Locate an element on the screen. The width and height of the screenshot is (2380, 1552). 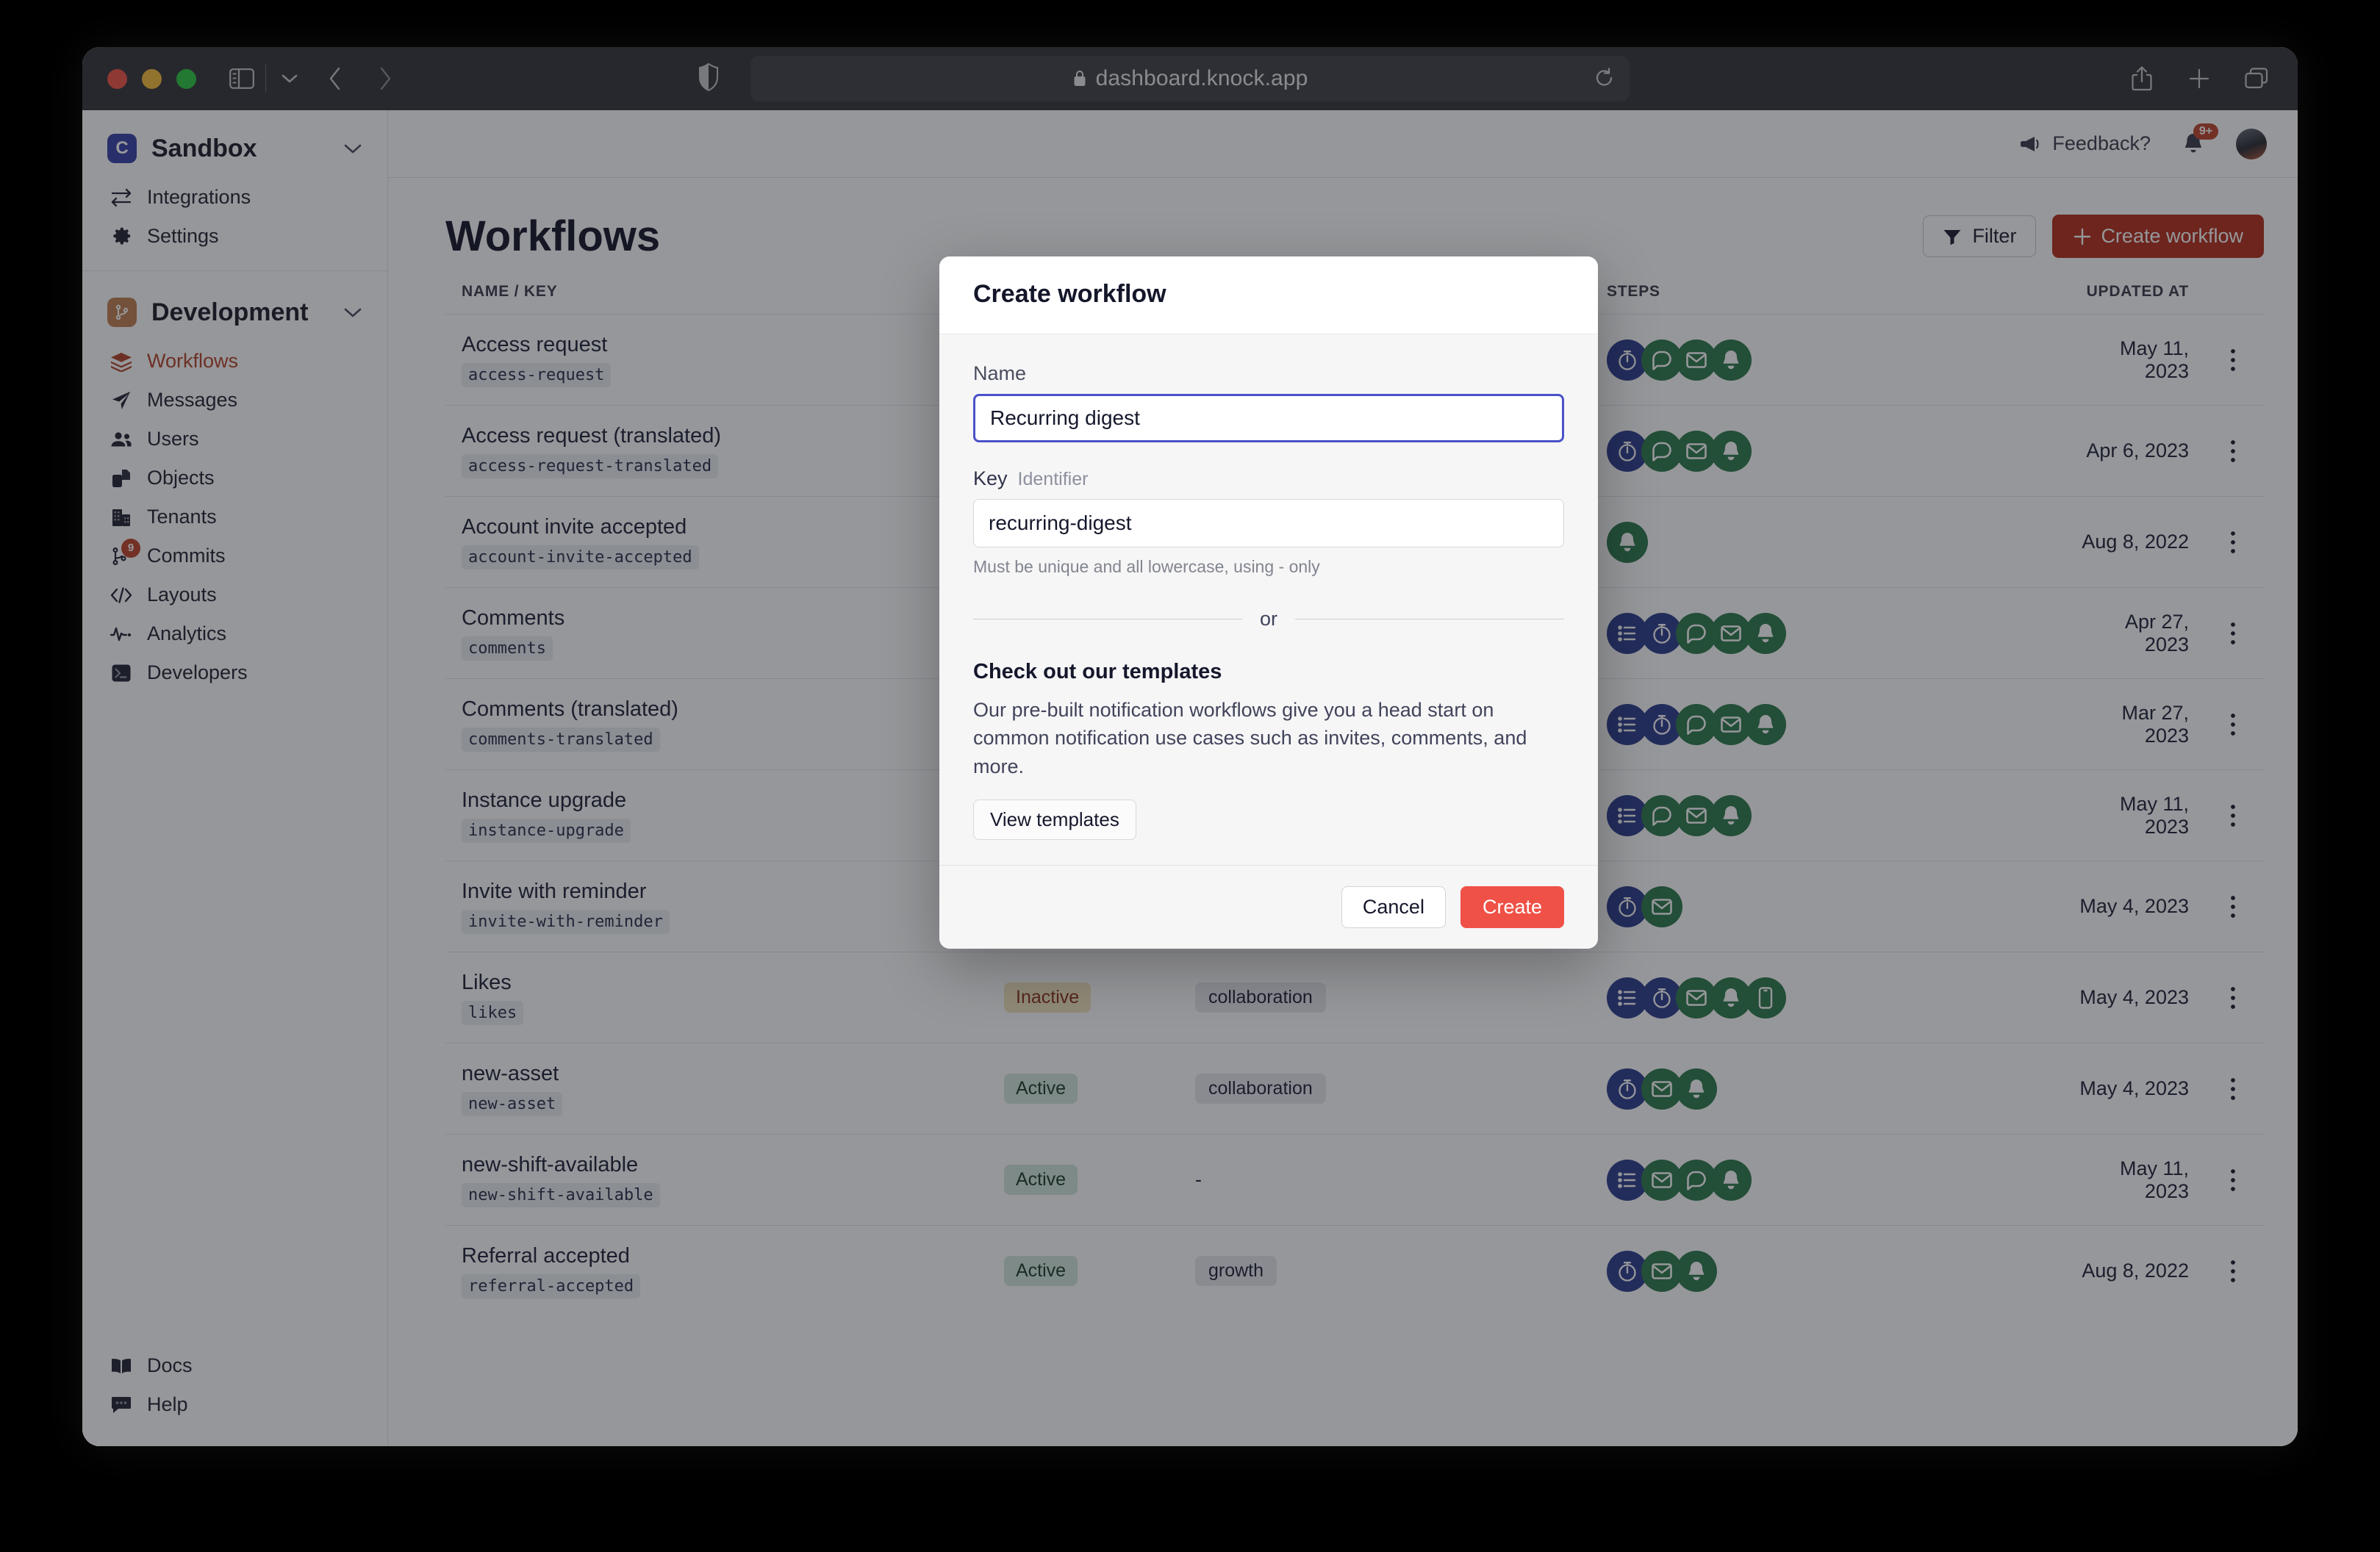
avatar is located at coordinates (2251, 143).